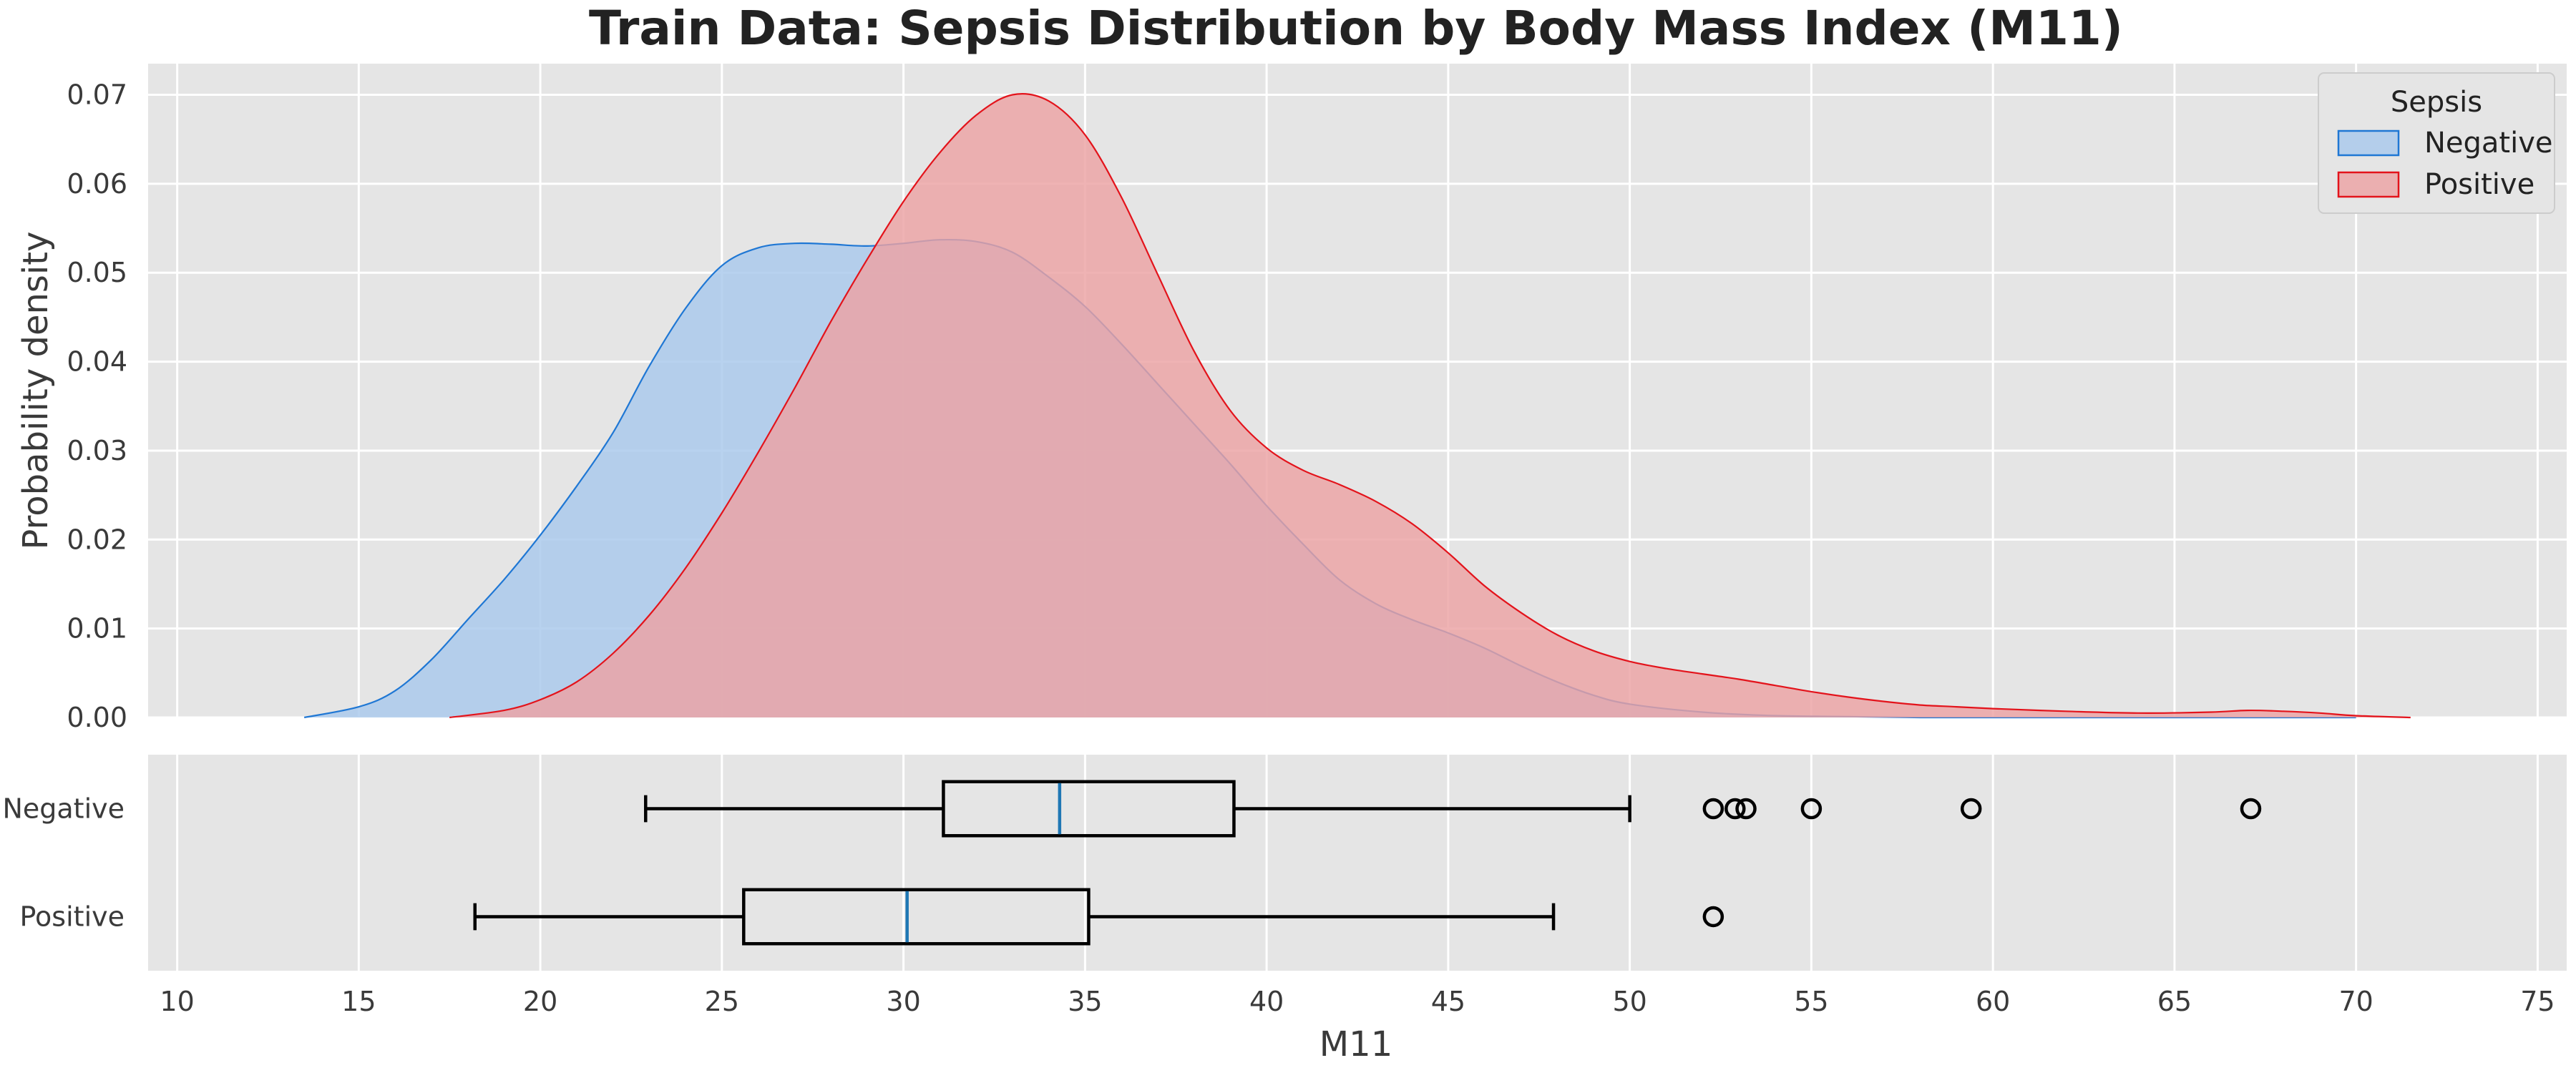 Image resolution: width=2576 pixels, height=1073 pixels. What do you see at coordinates (97, 451) in the screenshot?
I see `y-tick-label-0.03: 0.03` at bounding box center [97, 451].